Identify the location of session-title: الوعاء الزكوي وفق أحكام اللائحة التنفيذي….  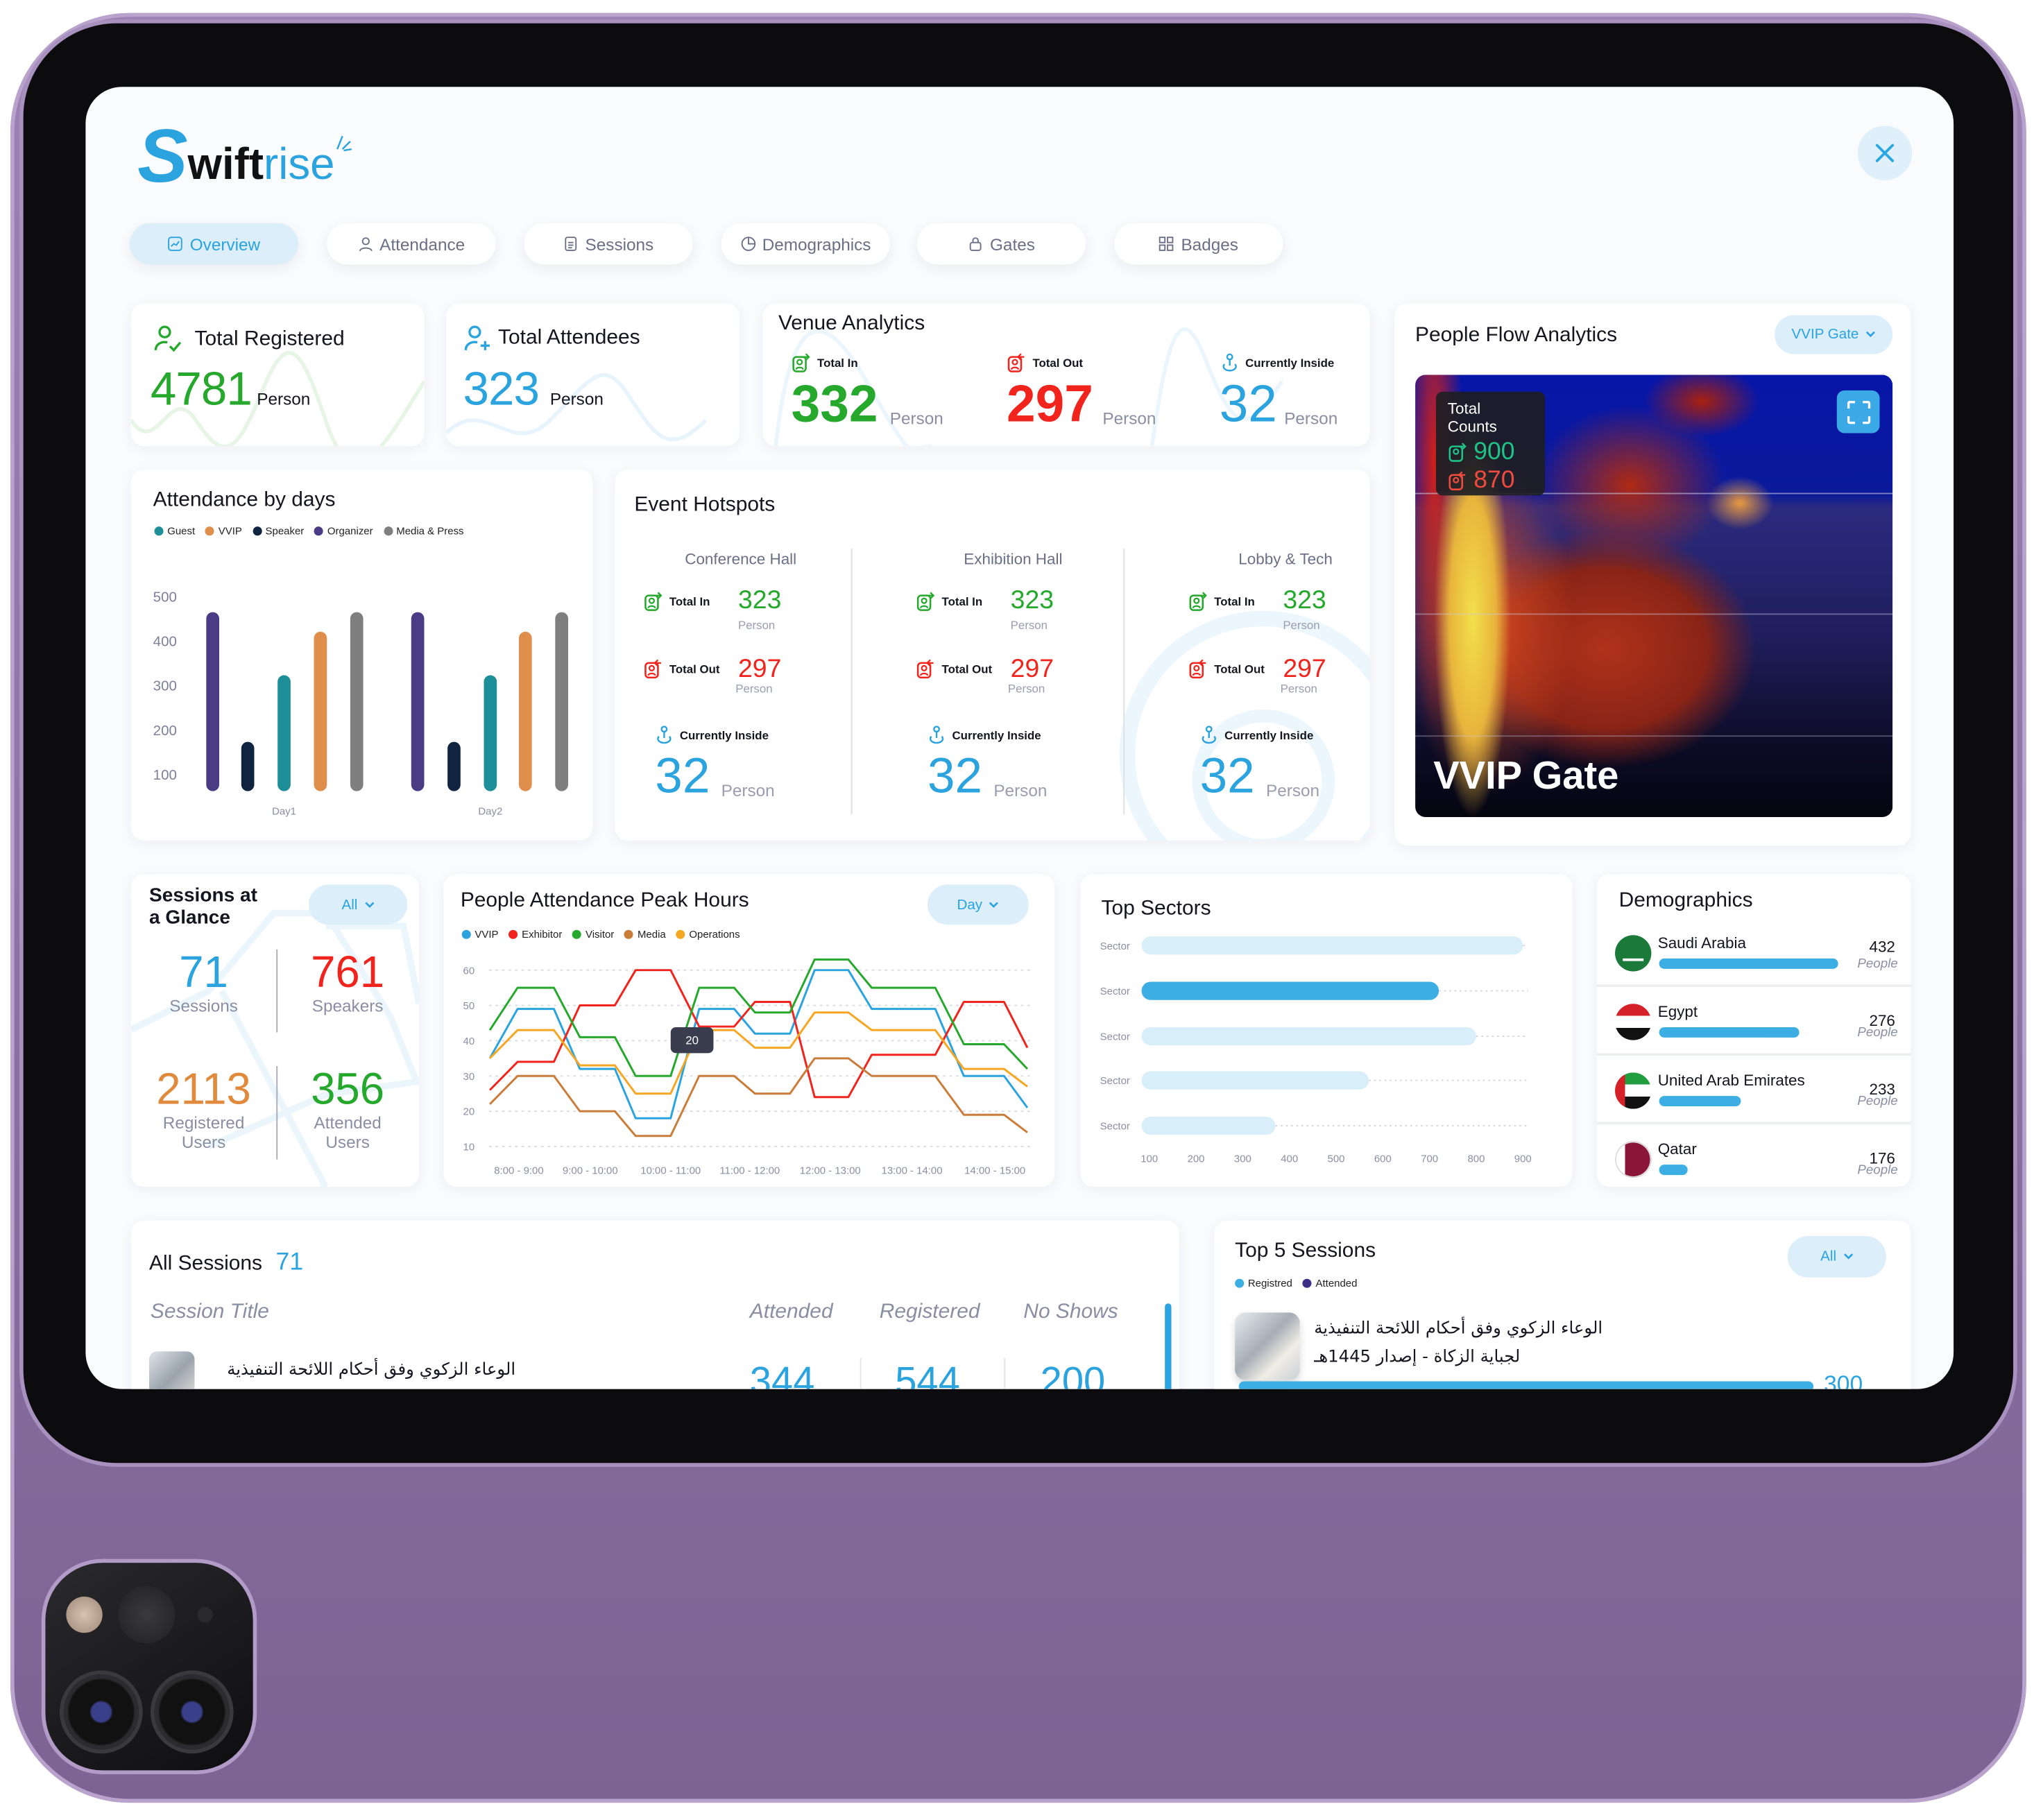
(371, 1370).